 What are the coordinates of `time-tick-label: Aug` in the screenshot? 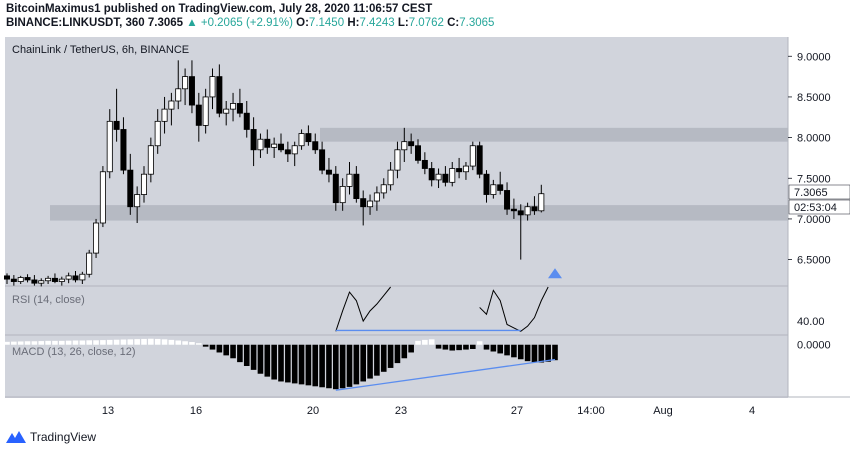 It's located at (663, 411).